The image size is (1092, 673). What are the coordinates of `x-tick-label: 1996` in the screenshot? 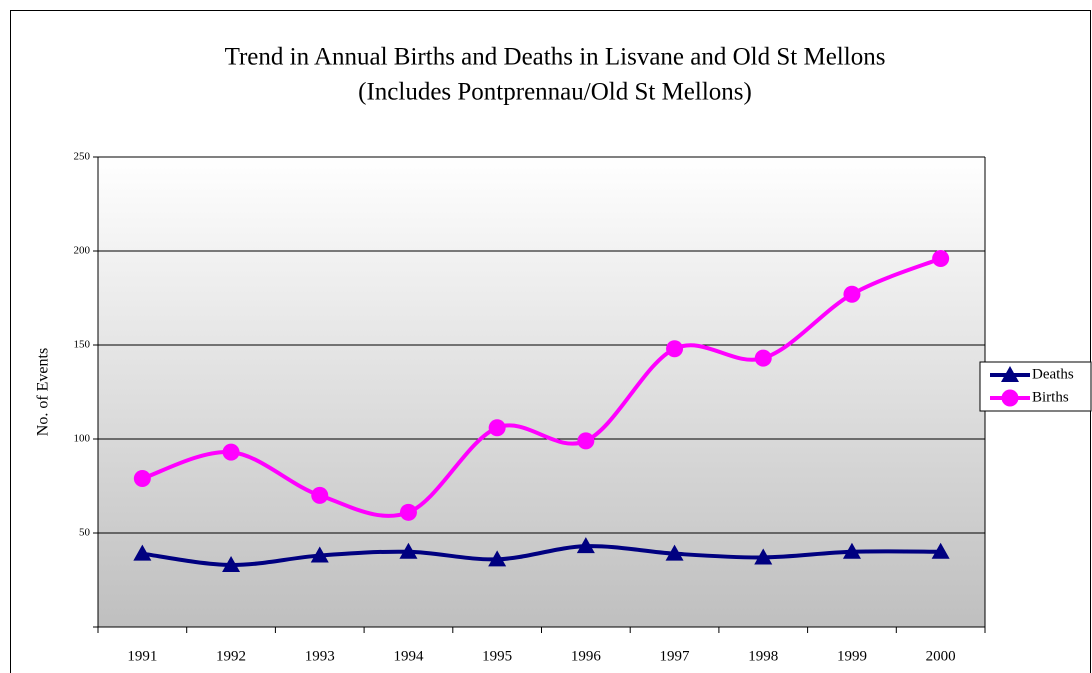 It's located at (586, 656).